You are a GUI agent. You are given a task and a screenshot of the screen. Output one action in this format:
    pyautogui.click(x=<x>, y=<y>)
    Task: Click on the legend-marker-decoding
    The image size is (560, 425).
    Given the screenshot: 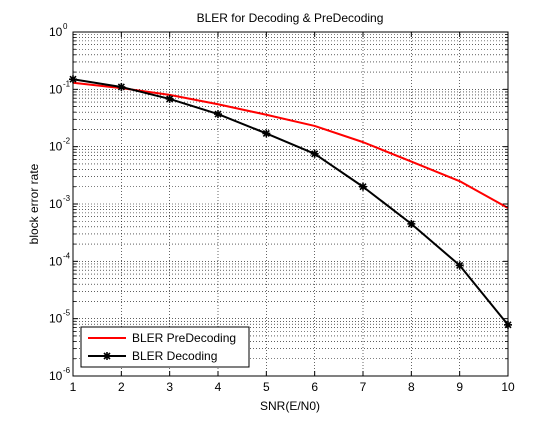 What is the action you would take?
    pyautogui.click(x=107, y=356)
    